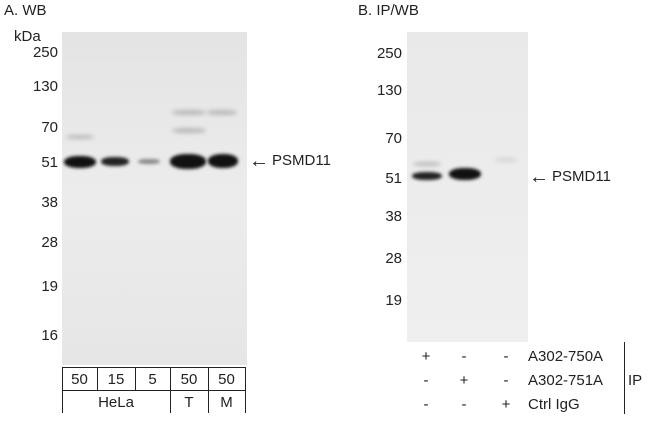  What do you see at coordinates (635, 380) in the screenshot?
I see `ip-label: IP` at bounding box center [635, 380].